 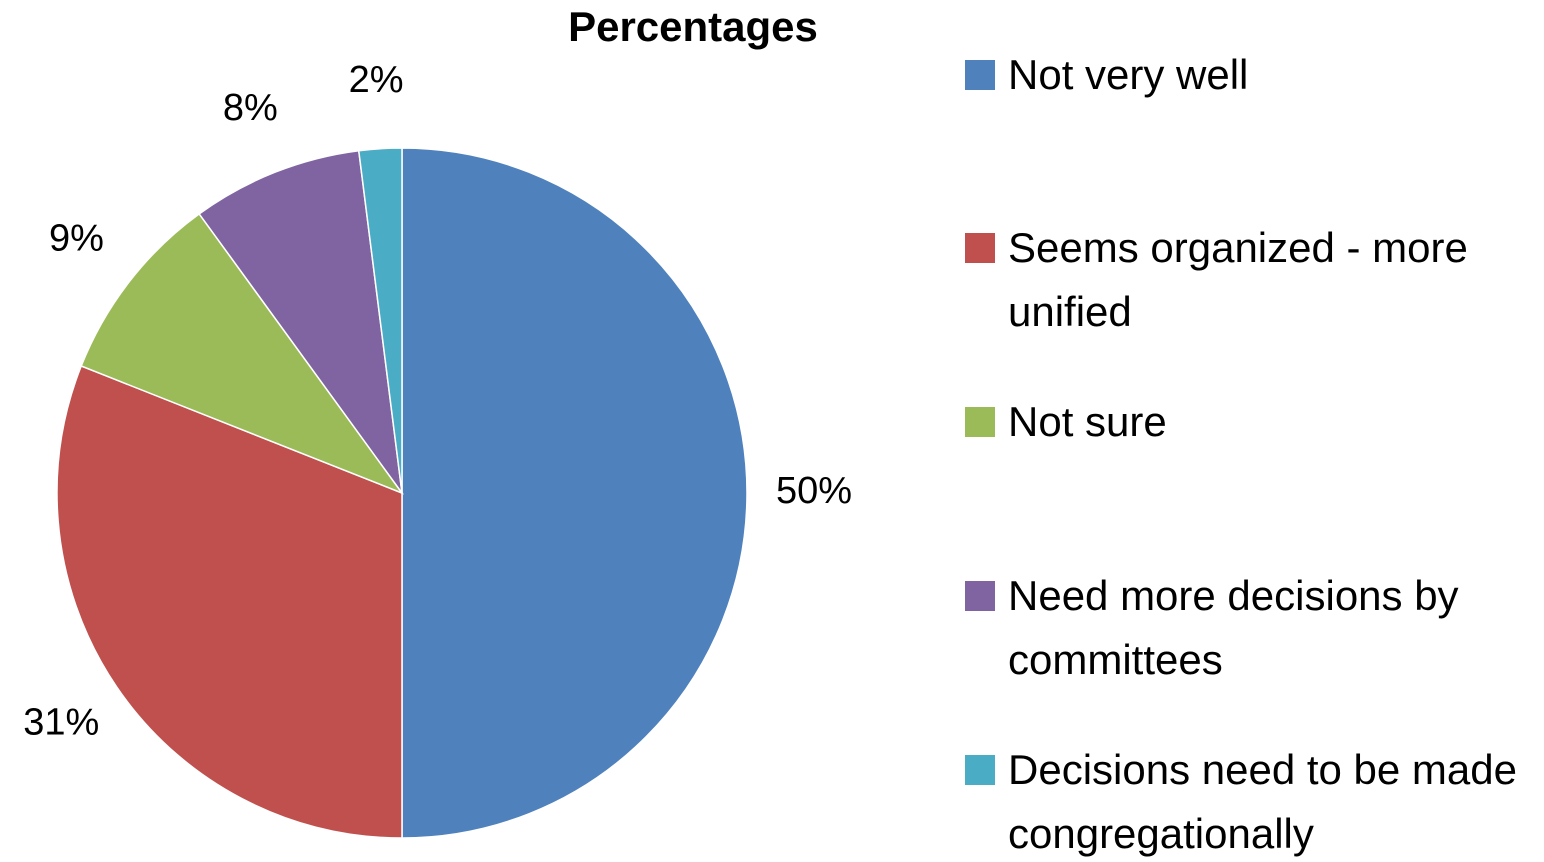 What do you see at coordinates (61, 723) in the screenshot?
I see `data-label: 31%` at bounding box center [61, 723].